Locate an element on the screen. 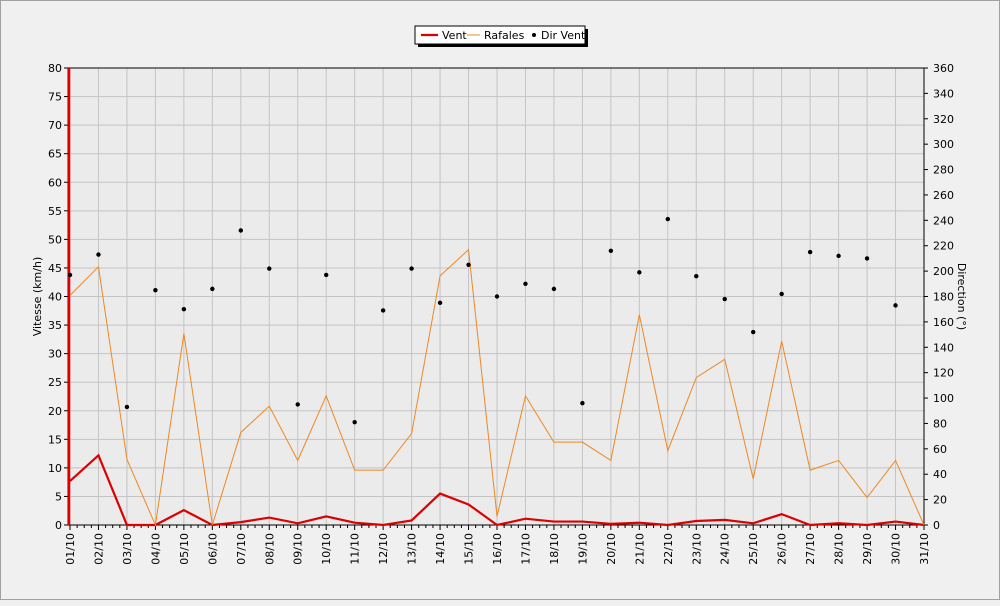  y2-tick-label: 120 is located at coordinates (943, 373).